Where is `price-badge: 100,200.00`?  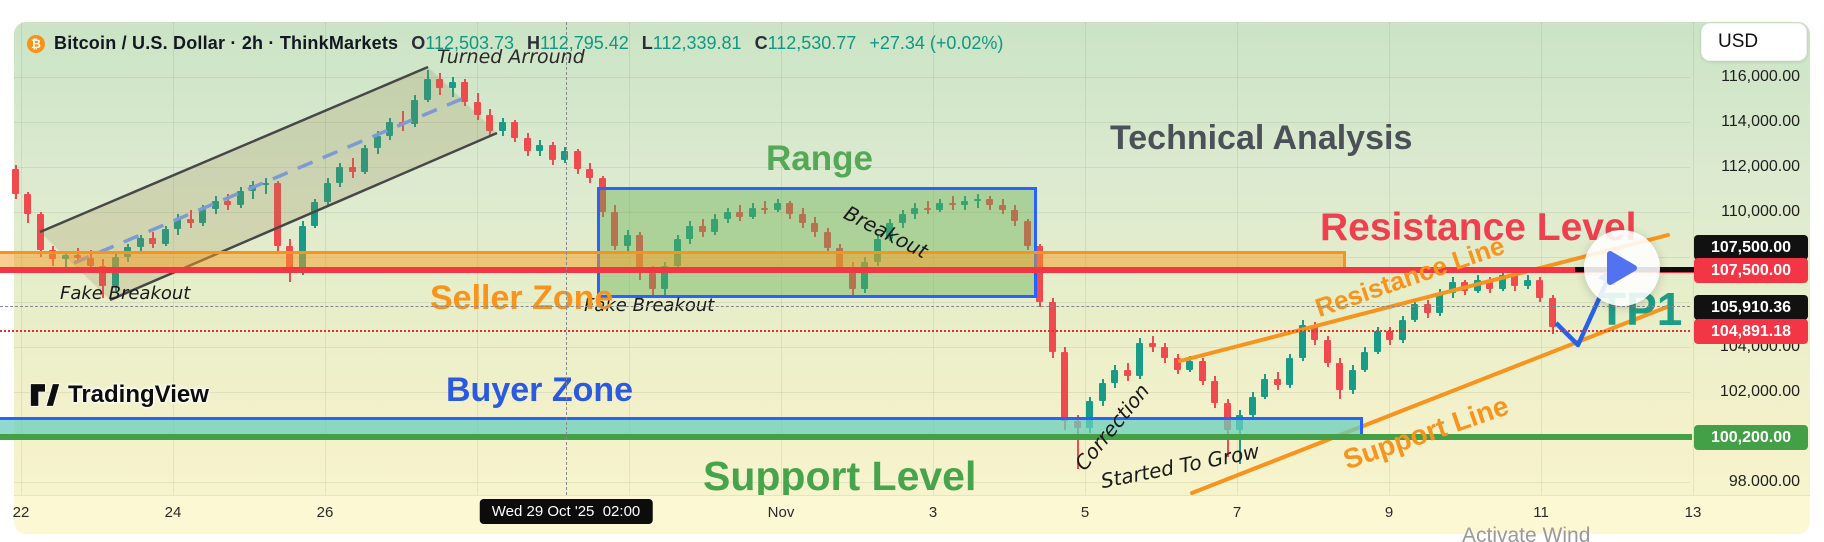
price-badge: 100,200.00 is located at coordinates (1751, 437).